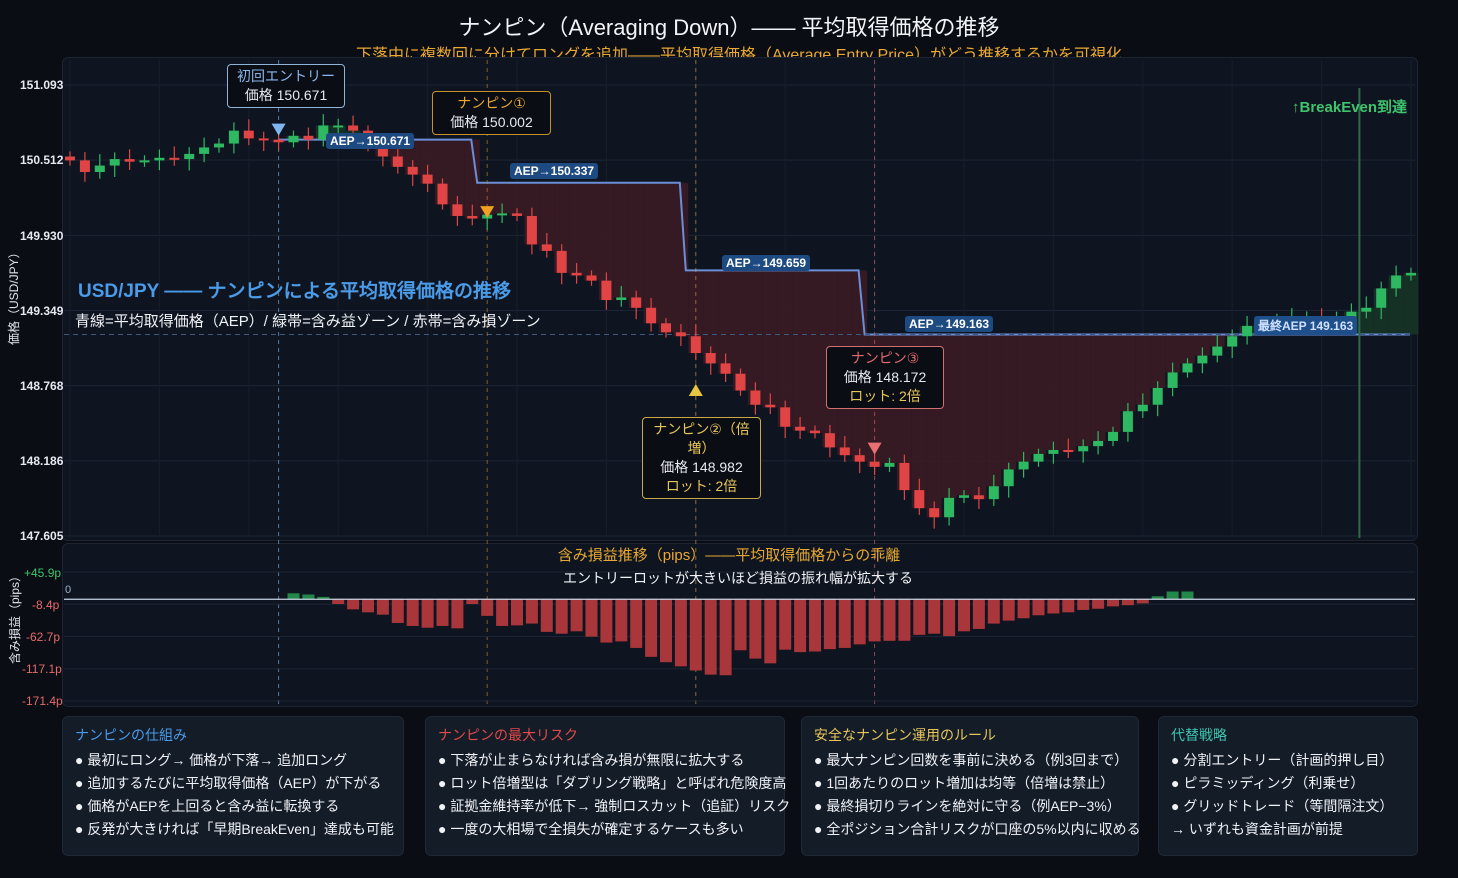  What do you see at coordinates (554, 171) in the screenshot?
I see `aep-tag-2: AEP→150.337` at bounding box center [554, 171].